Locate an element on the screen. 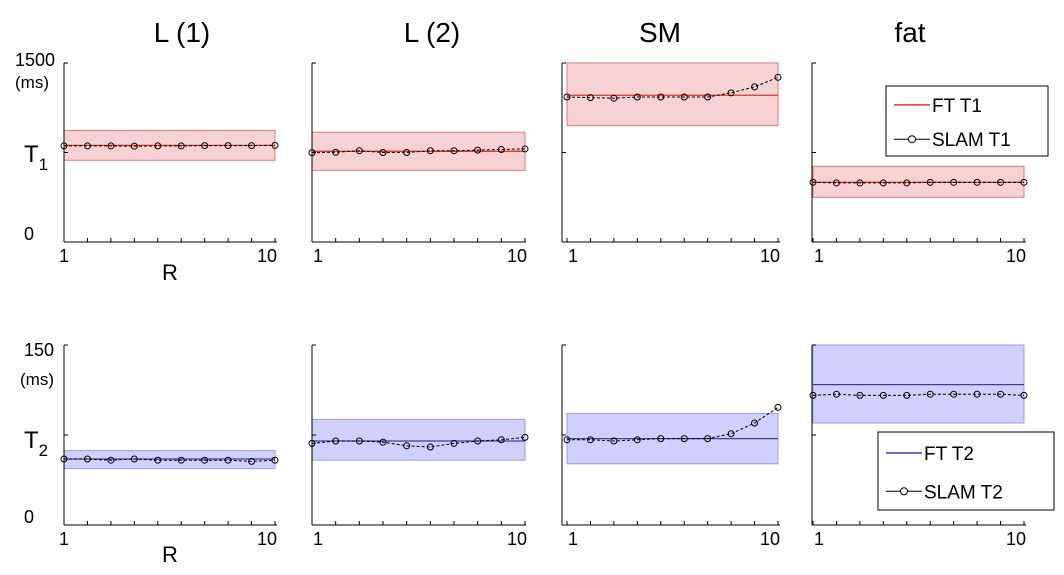 The width and height of the screenshot is (1064, 575). panel-0-0: 1 10 is located at coordinates (169, 164).